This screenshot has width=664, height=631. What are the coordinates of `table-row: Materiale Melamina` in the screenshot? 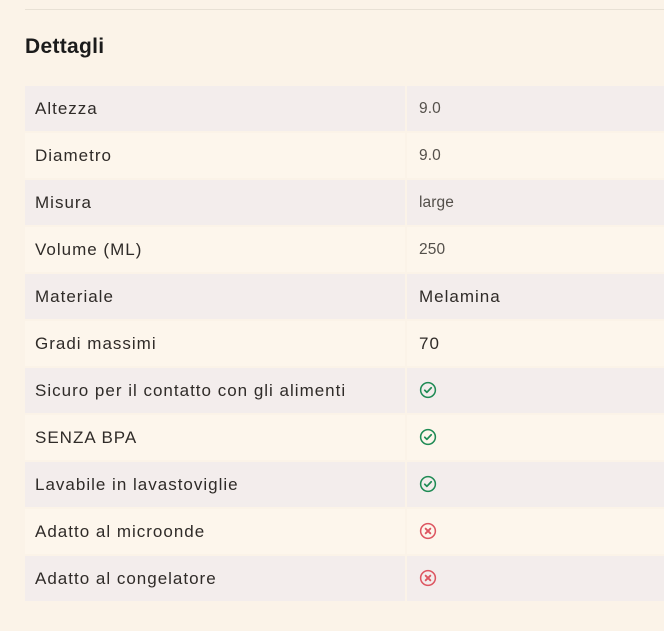 It's located at (344, 296).